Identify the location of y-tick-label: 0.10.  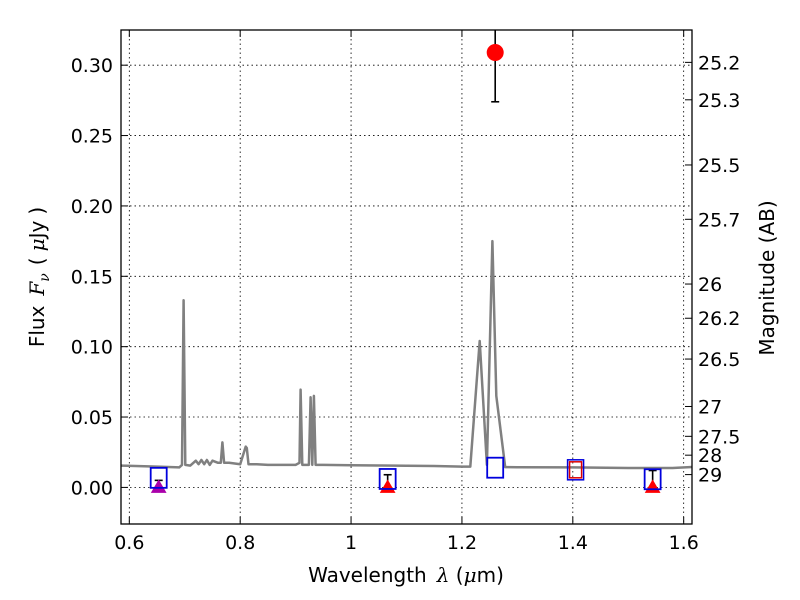
(92, 348).